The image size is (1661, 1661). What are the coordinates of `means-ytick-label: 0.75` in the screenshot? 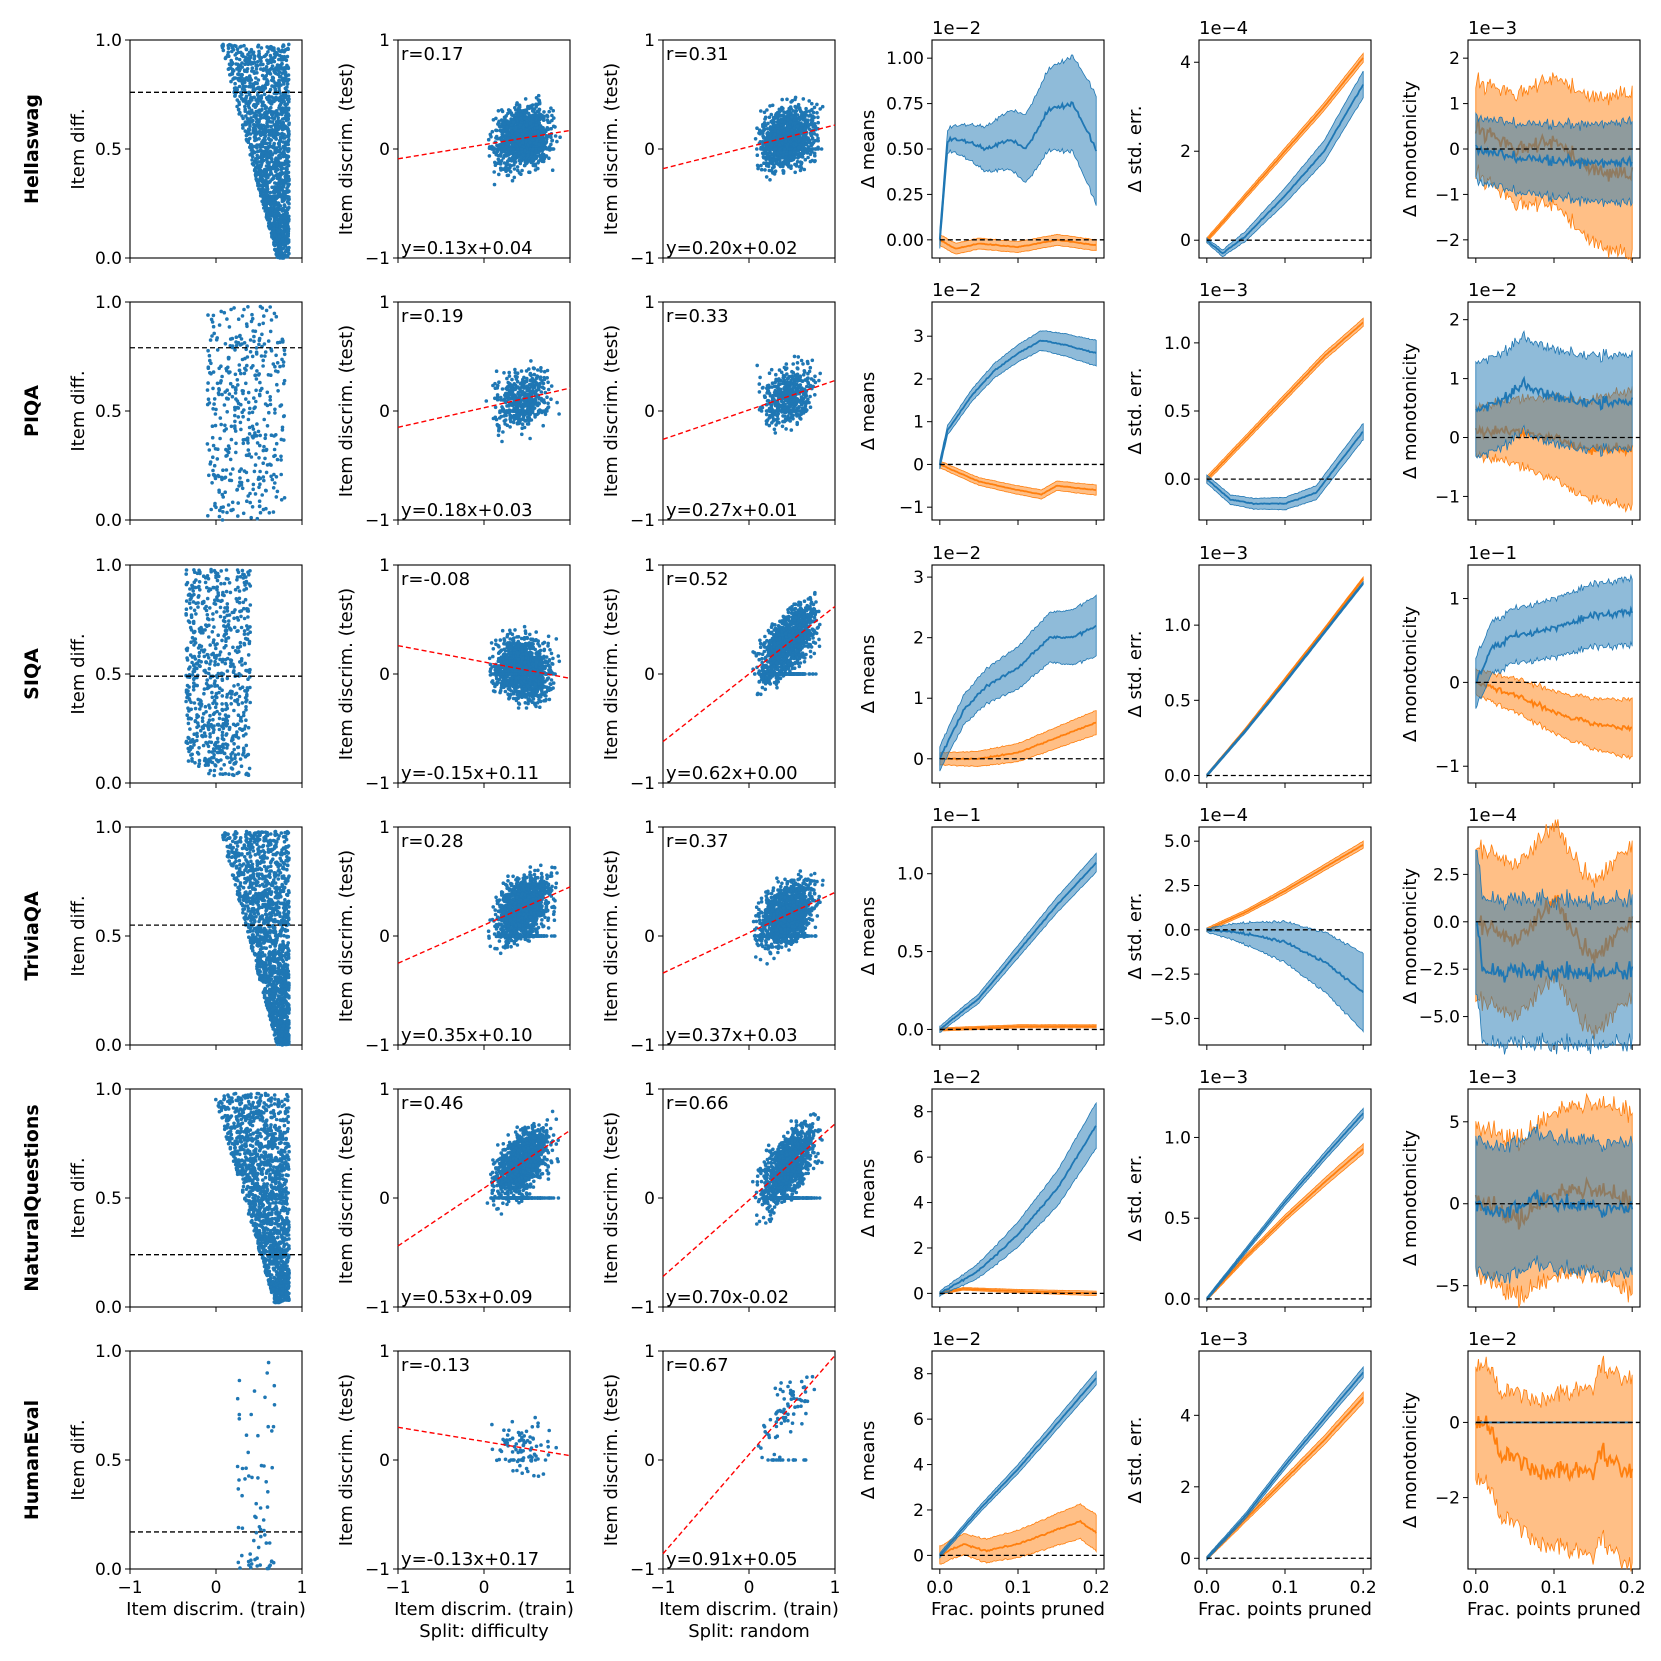 It's located at (905, 105).